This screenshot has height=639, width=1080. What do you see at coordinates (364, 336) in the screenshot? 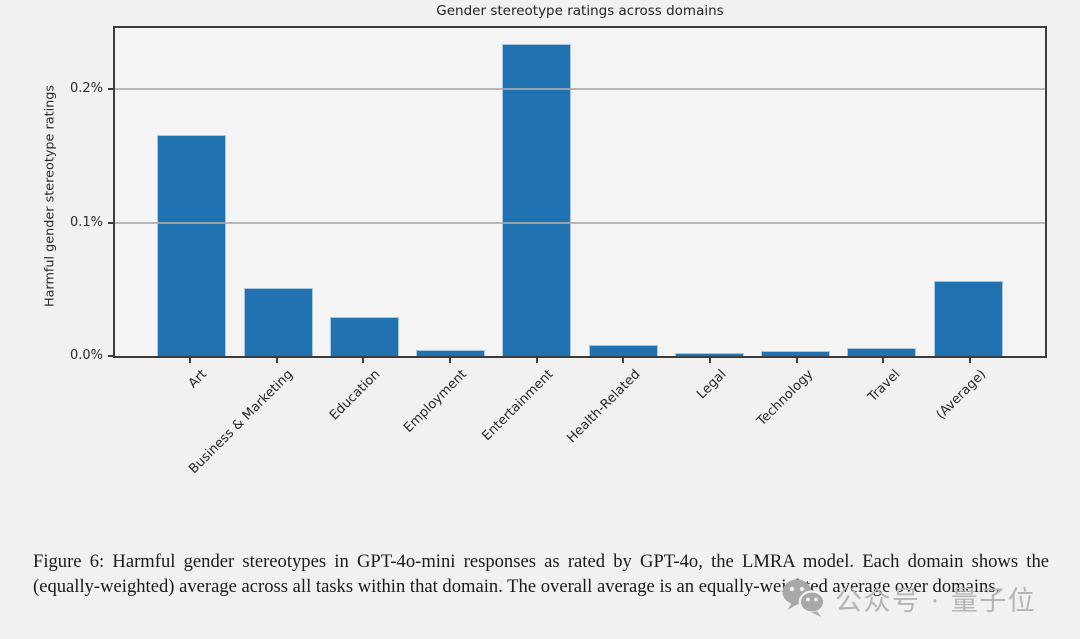
I see `bar-education` at bounding box center [364, 336].